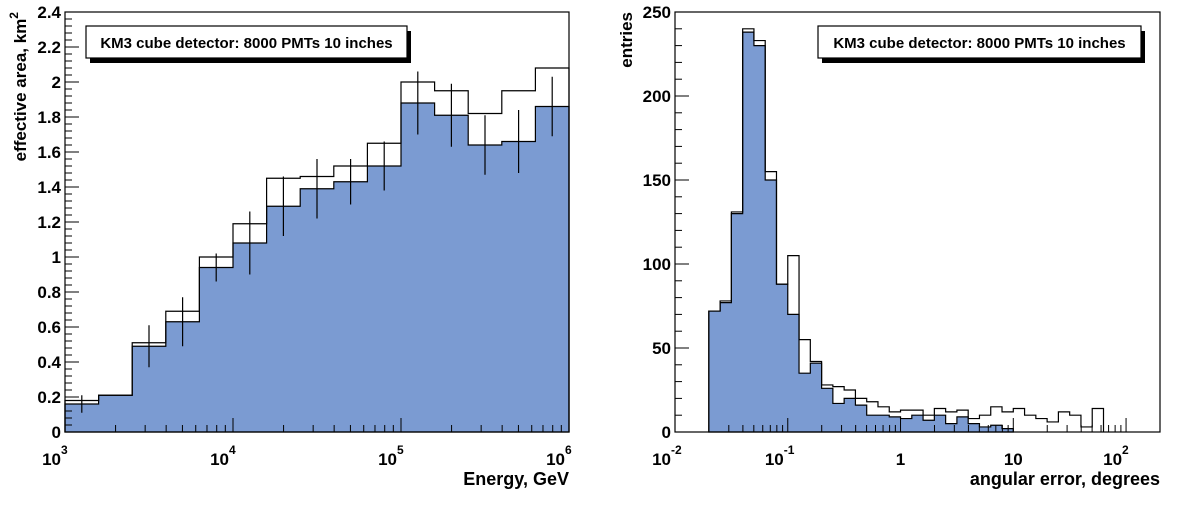 This screenshot has width=1177, height=506. I want to click on x-tick-label: 10 4, so click(223, 456).